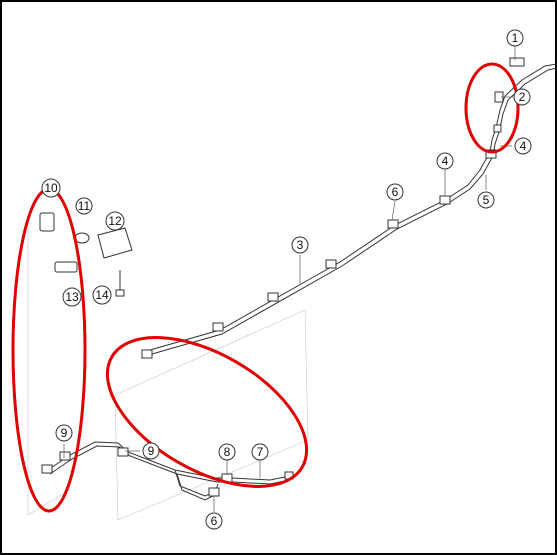 The height and width of the screenshot is (555, 557). Describe the element at coordinates (120, 293) in the screenshot. I see `bolt-icon` at that location.